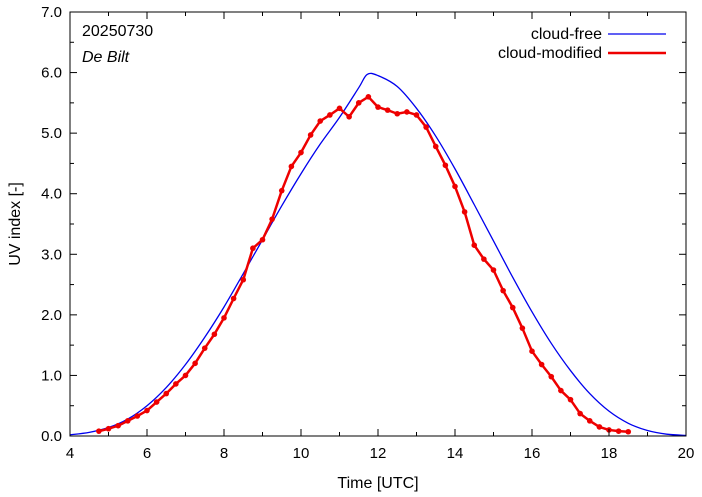  I want to click on y-tick-label: 7.0, so click(51, 12).